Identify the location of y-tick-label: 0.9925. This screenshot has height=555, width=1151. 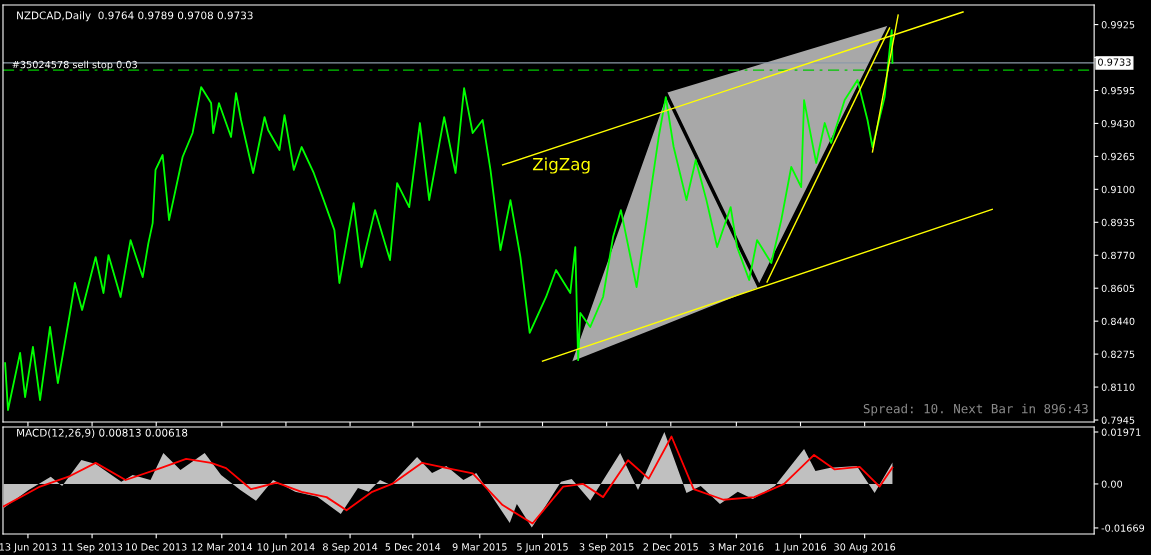
(1118, 25).